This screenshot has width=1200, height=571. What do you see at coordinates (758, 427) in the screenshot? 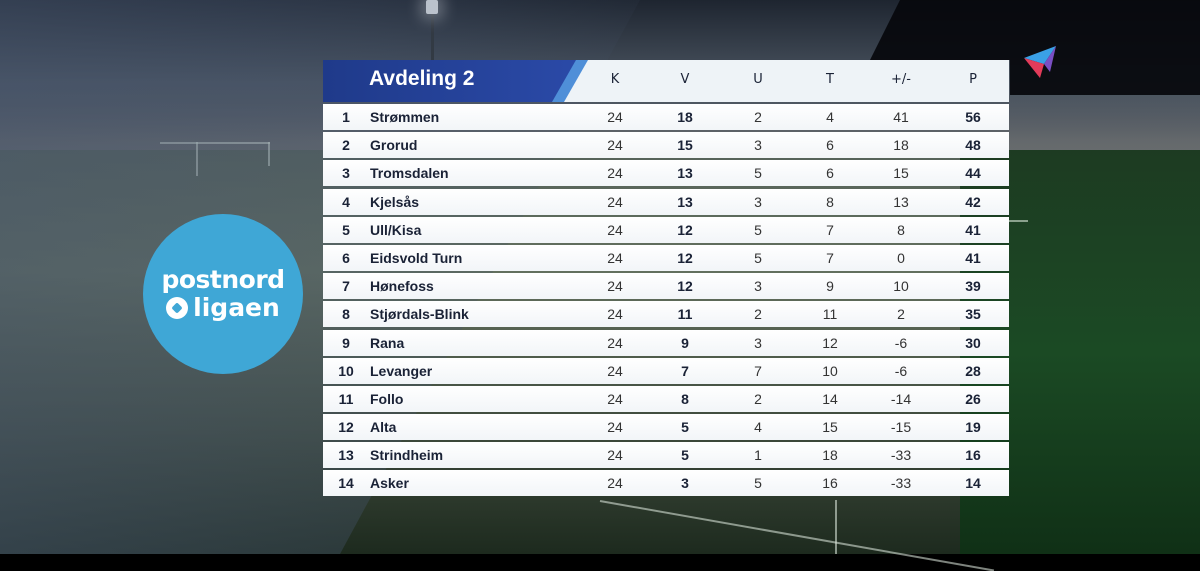
I see `row-u: 4` at bounding box center [758, 427].